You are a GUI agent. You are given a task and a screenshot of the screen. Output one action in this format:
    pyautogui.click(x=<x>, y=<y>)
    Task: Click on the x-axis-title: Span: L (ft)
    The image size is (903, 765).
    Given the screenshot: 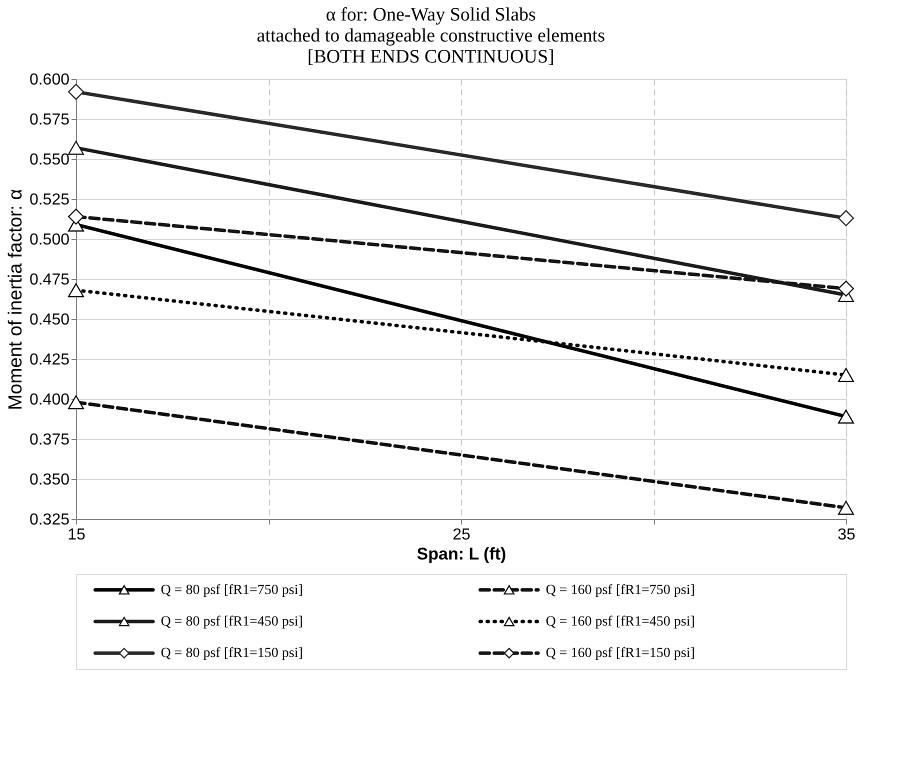 What is the action you would take?
    pyautogui.click(x=461, y=554)
    